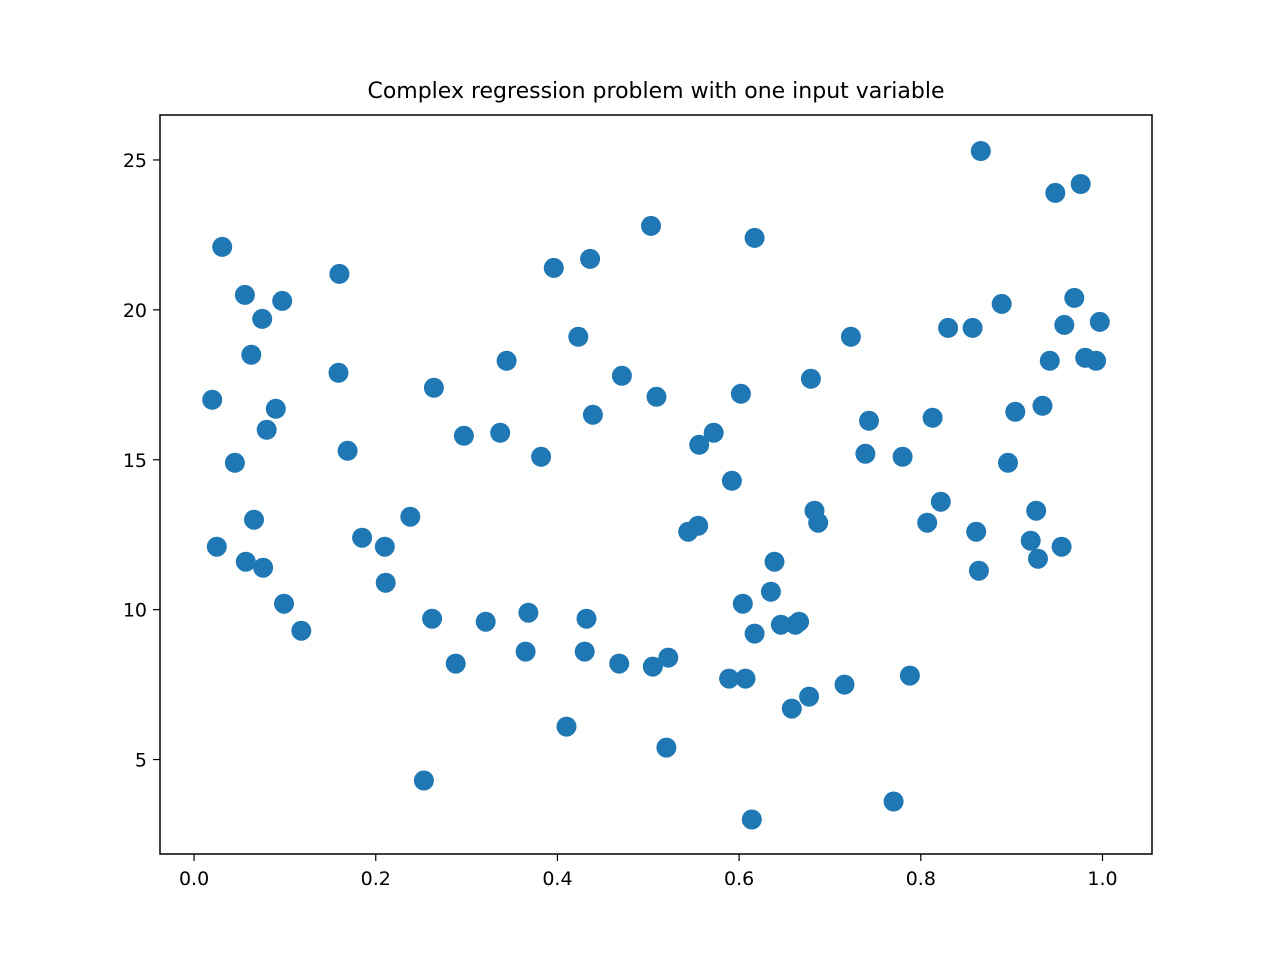 This screenshot has height=960, width=1280. I want to click on y-tick-label: 20, so click(135, 311).